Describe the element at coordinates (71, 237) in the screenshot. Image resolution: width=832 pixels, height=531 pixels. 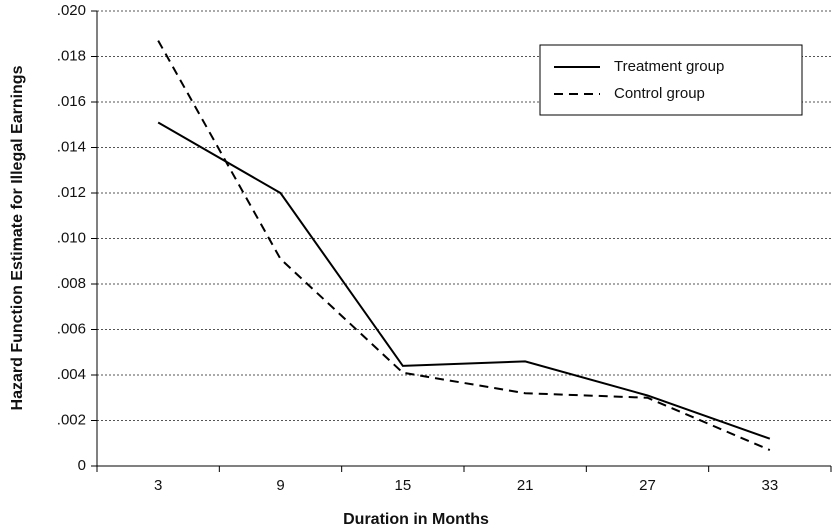
I see `y-tick-label: .010` at that location.